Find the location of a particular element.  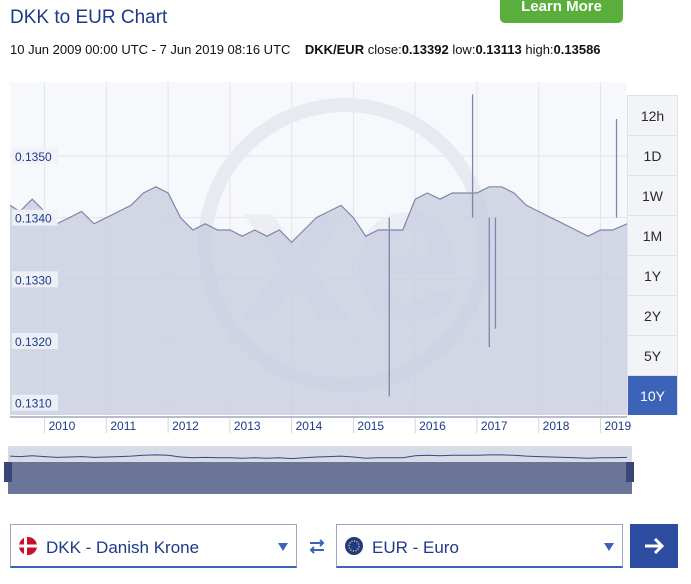

range-button-group: 12h 1D 1W 1M 1Y 2Y 5Y 10Y is located at coordinates (652, 255).